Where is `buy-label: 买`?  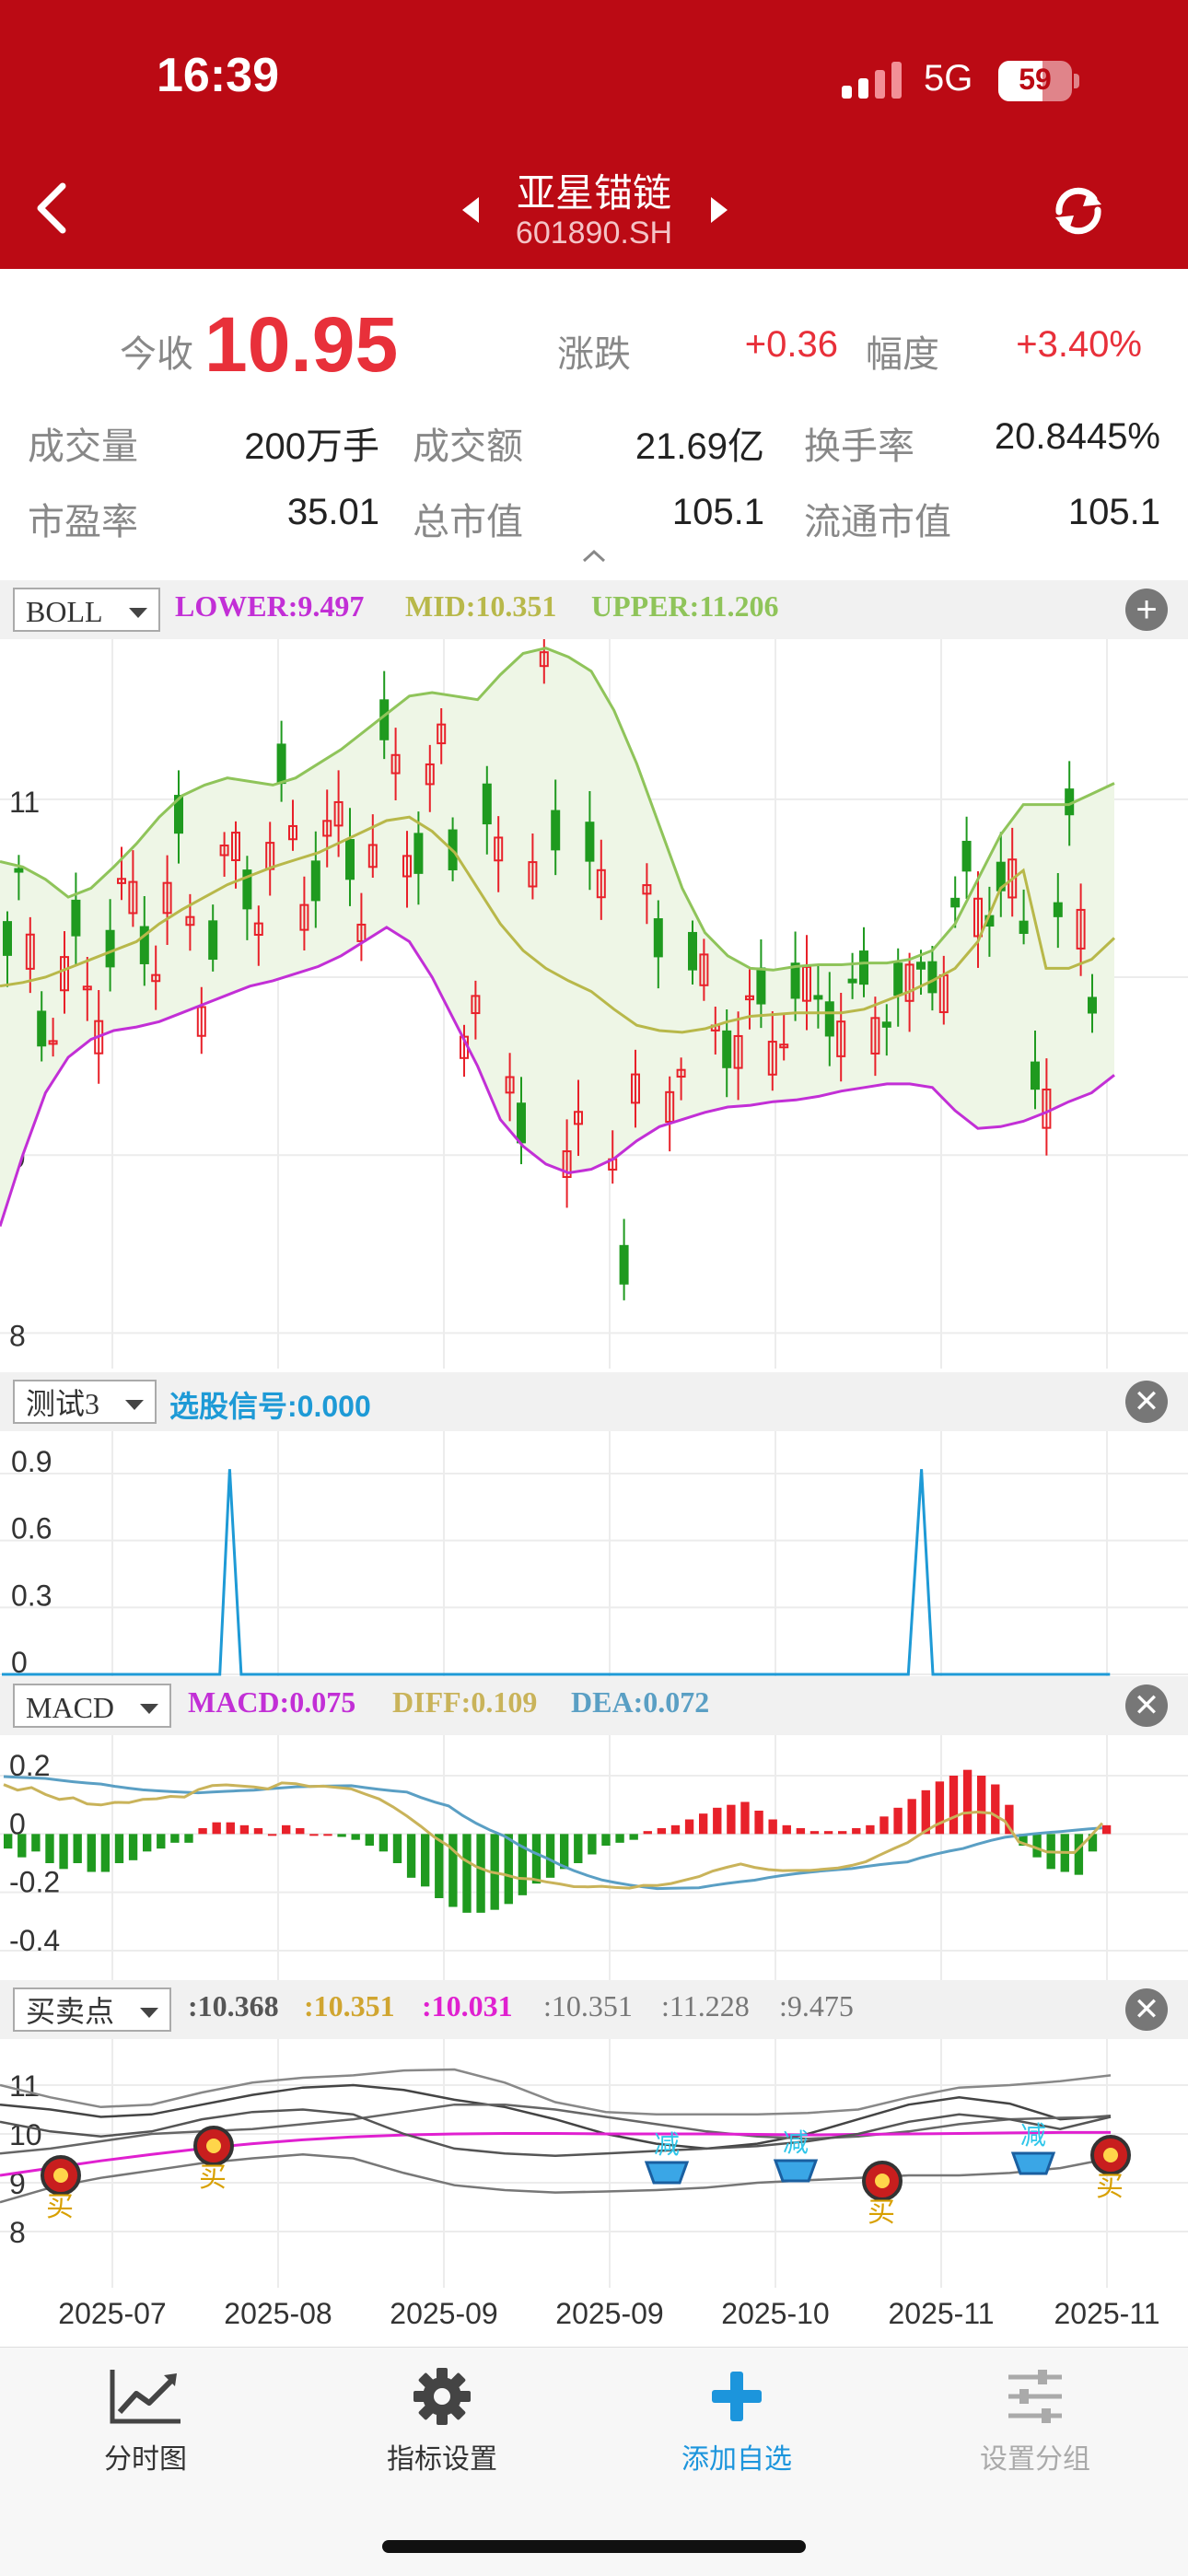
buy-label: 买 is located at coordinates (213, 2178).